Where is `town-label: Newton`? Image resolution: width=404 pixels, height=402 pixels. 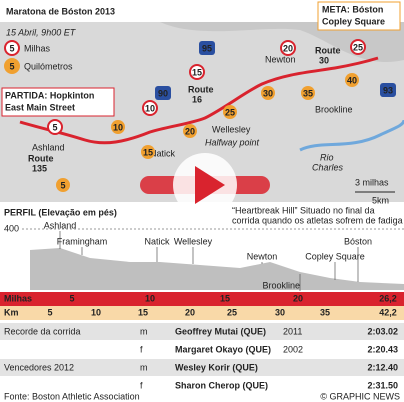
town-label: Newton is located at coordinates (280, 59).